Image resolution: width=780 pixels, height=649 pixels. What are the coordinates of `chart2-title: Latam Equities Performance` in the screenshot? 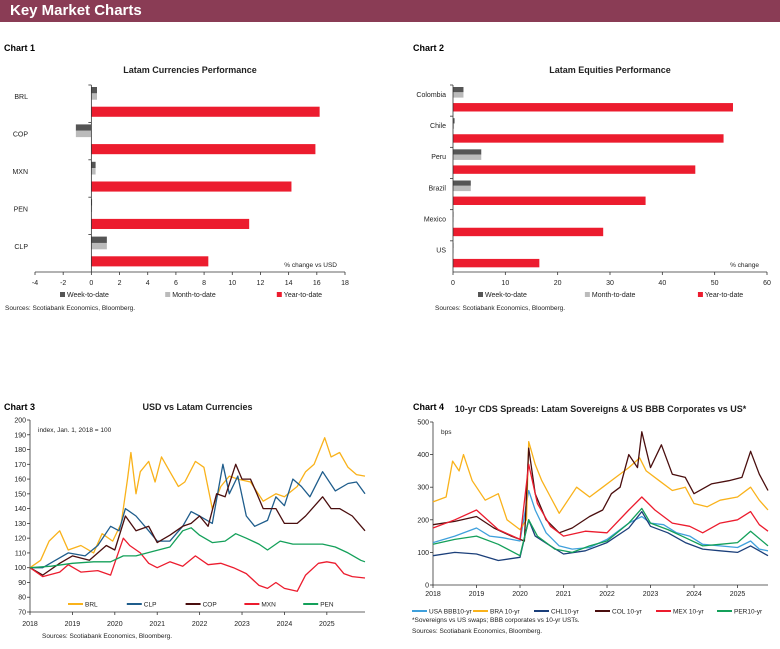 It's located at (610, 70).